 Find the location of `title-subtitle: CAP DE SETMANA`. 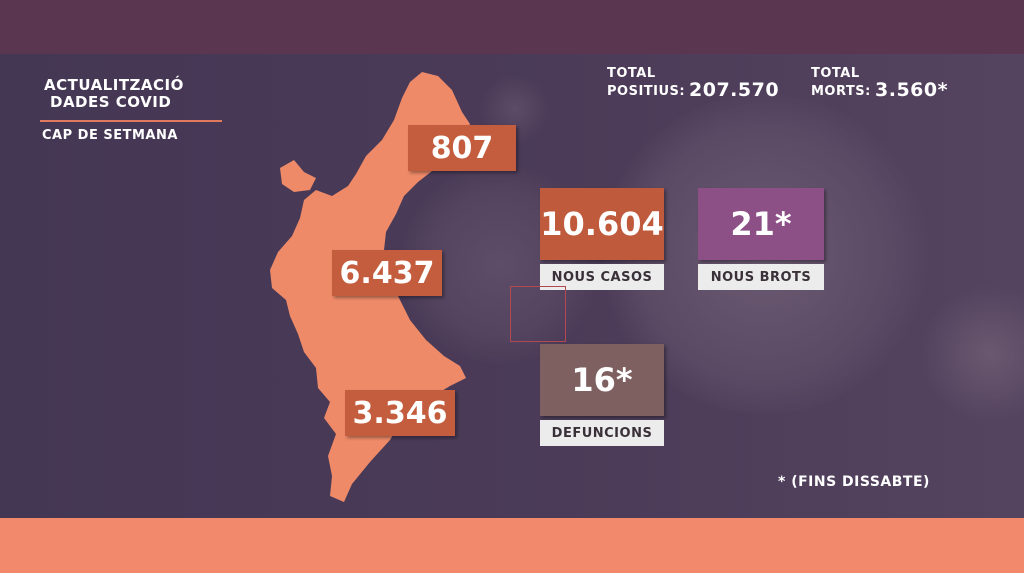

title-subtitle: CAP DE SETMANA is located at coordinates (110, 135).